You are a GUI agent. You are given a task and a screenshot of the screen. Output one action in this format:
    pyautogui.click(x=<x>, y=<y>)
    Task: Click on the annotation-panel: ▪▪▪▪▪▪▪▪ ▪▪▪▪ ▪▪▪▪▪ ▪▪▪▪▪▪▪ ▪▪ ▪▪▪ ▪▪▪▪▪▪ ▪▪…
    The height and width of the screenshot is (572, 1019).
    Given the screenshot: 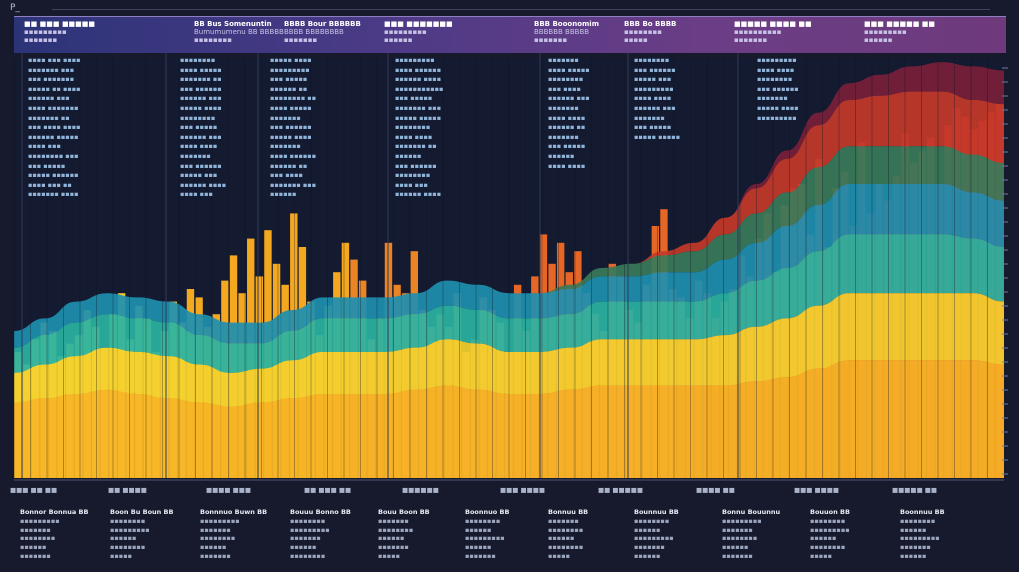 What is the action you would take?
    pyautogui.click(x=250, y=128)
    